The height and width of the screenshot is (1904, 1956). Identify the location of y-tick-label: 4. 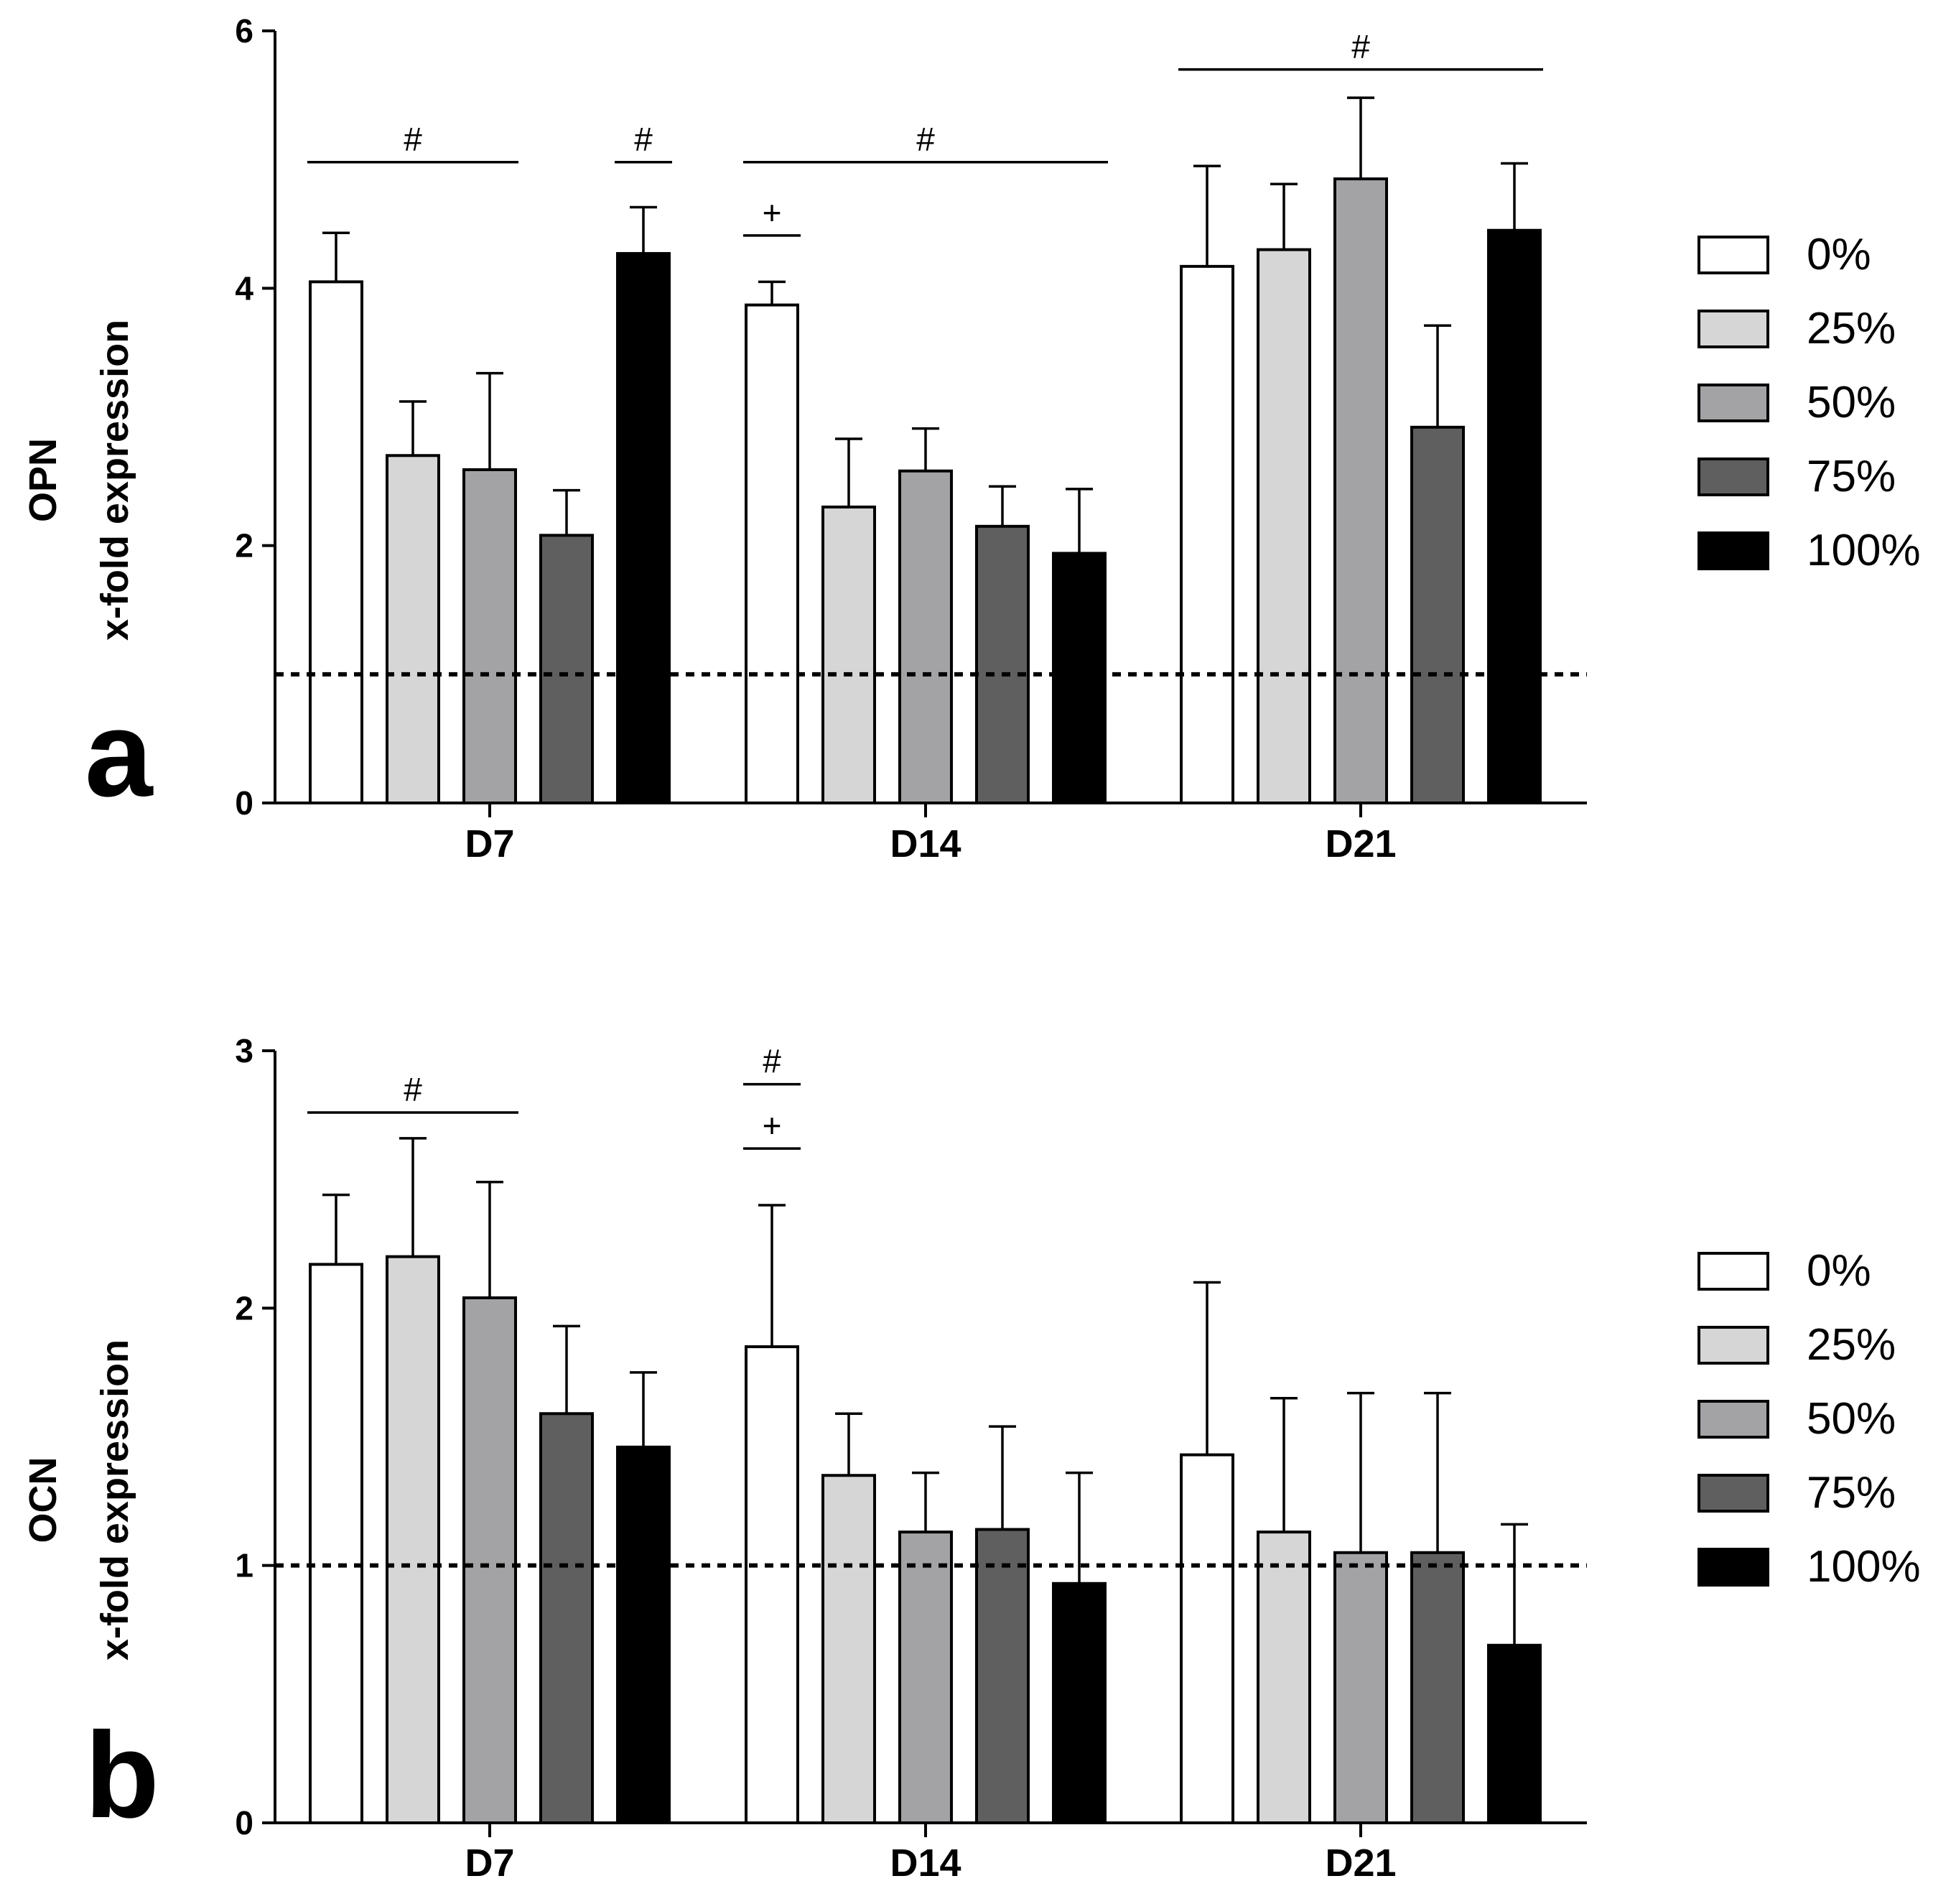
(244, 288).